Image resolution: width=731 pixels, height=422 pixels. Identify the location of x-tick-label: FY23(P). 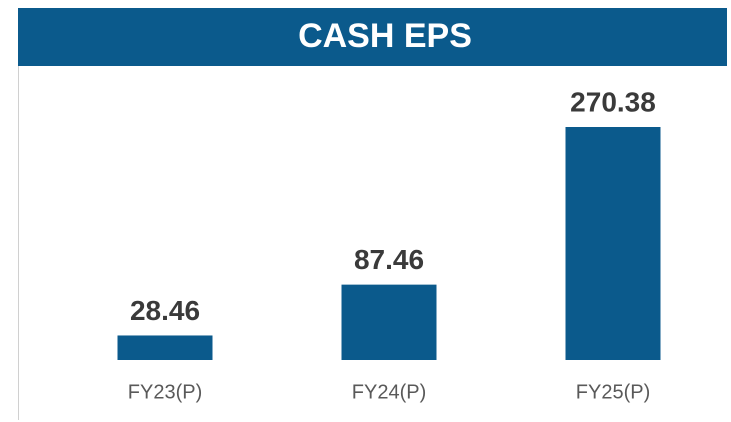
(165, 392).